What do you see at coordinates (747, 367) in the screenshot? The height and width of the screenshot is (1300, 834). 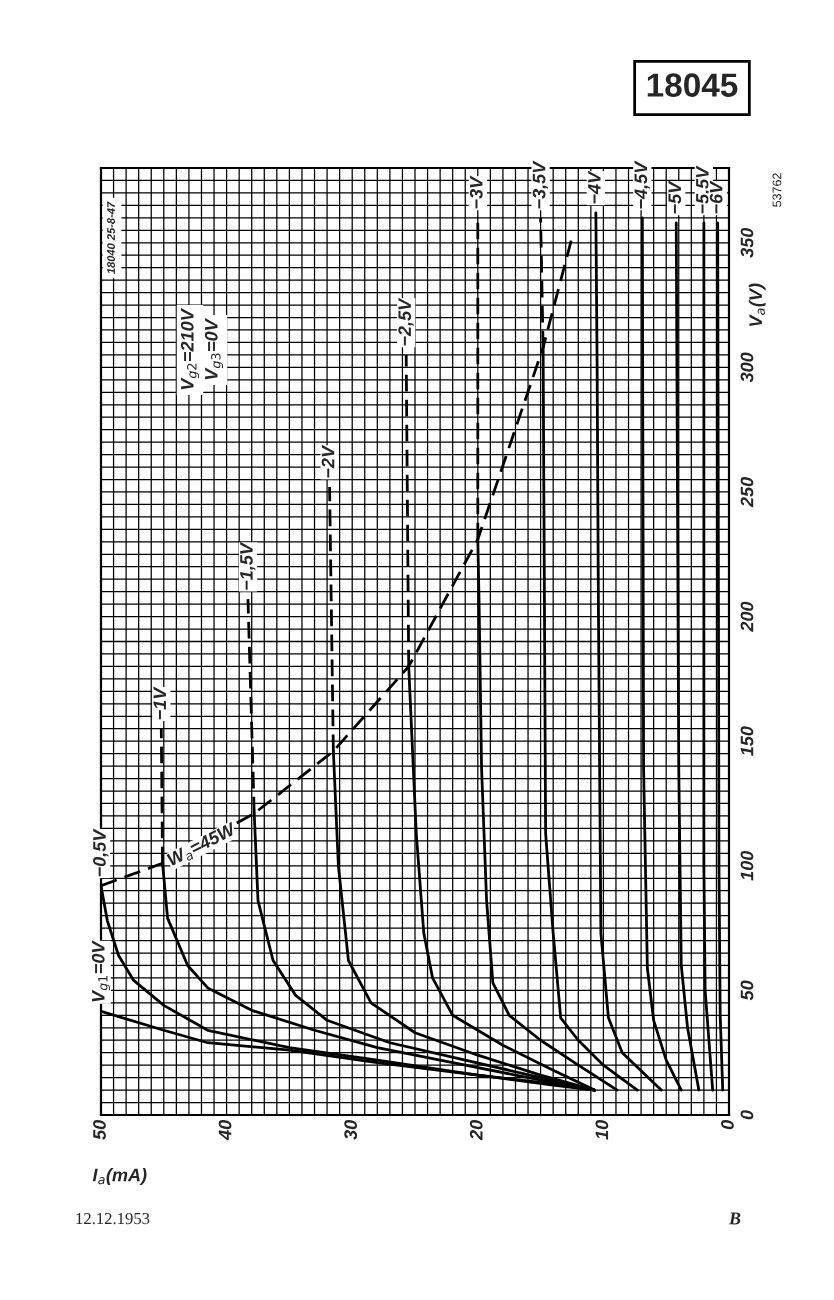 I see `y-tick-label: 300` at bounding box center [747, 367].